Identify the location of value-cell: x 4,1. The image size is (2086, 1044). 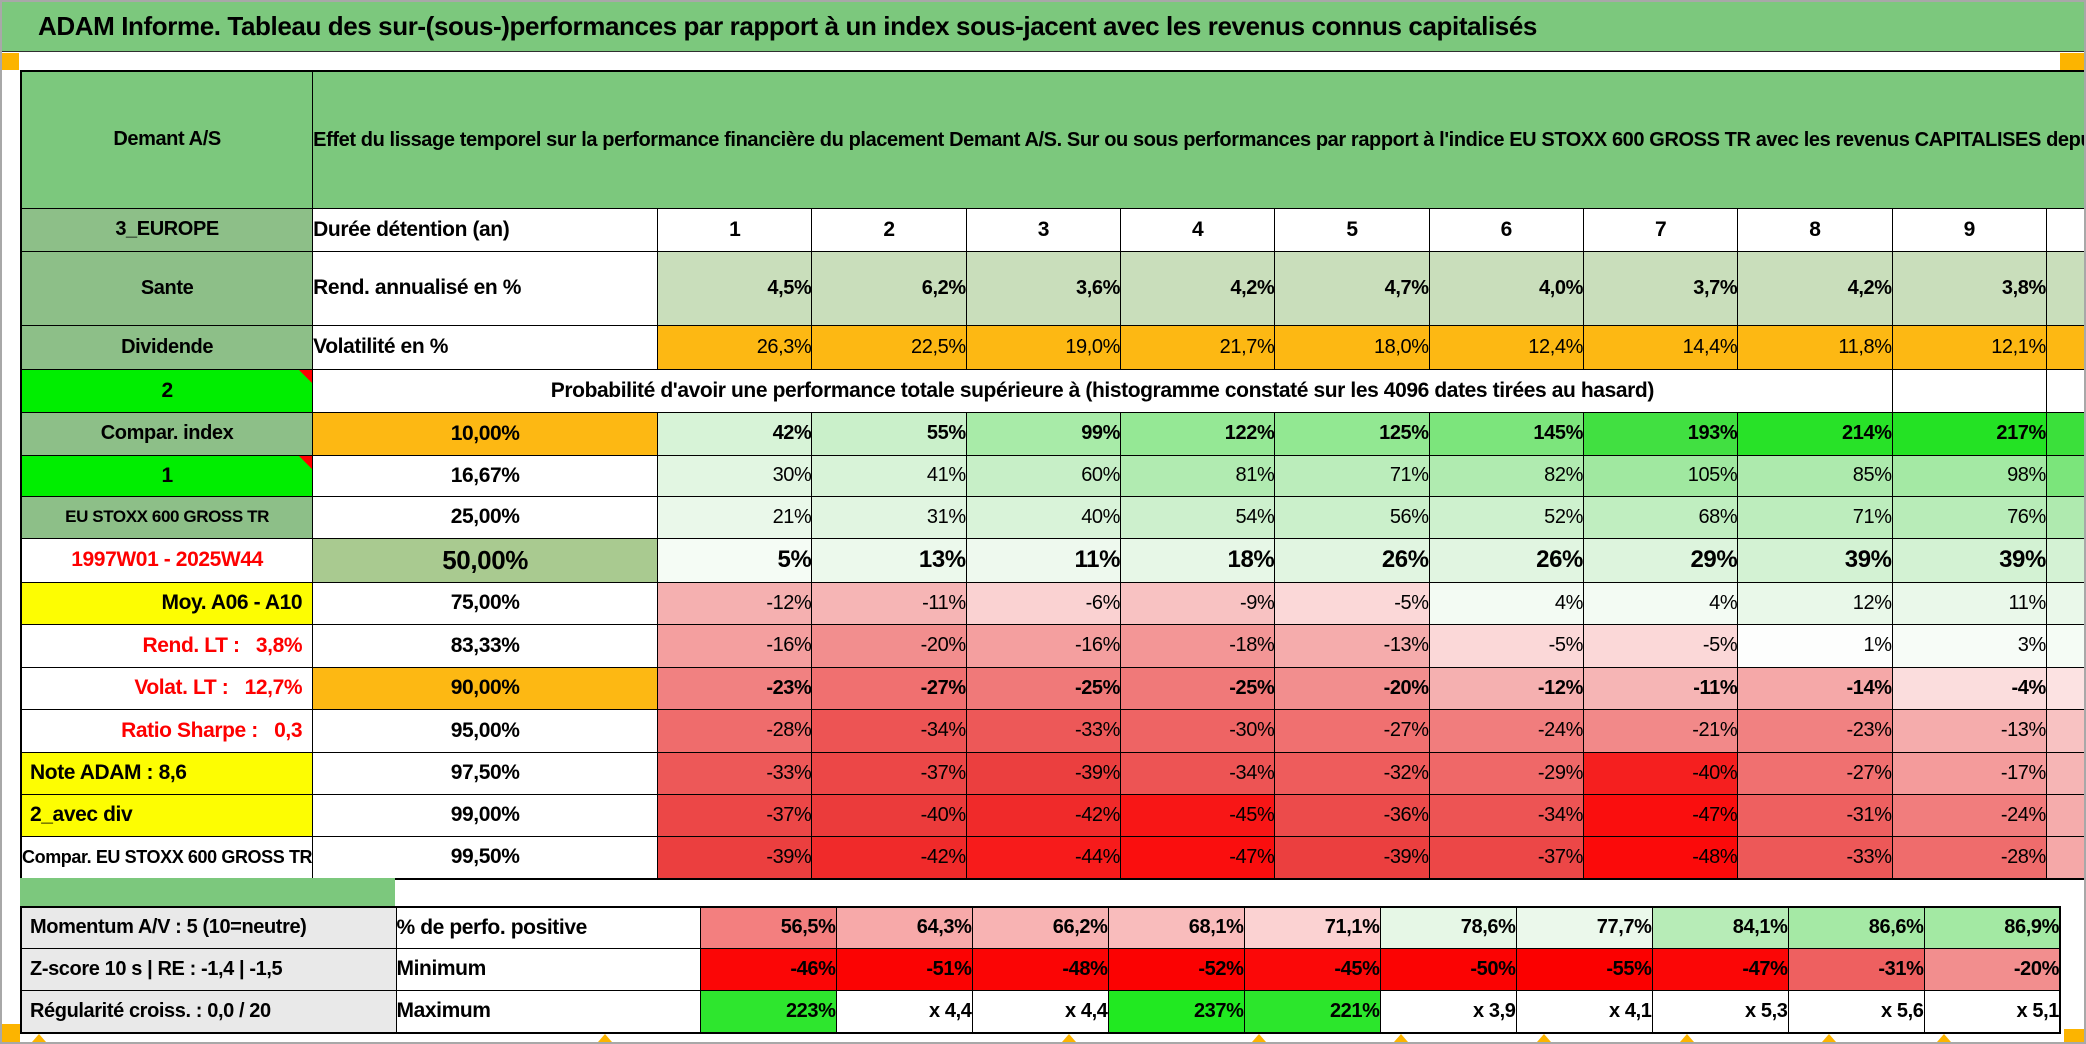
(1584, 1011).